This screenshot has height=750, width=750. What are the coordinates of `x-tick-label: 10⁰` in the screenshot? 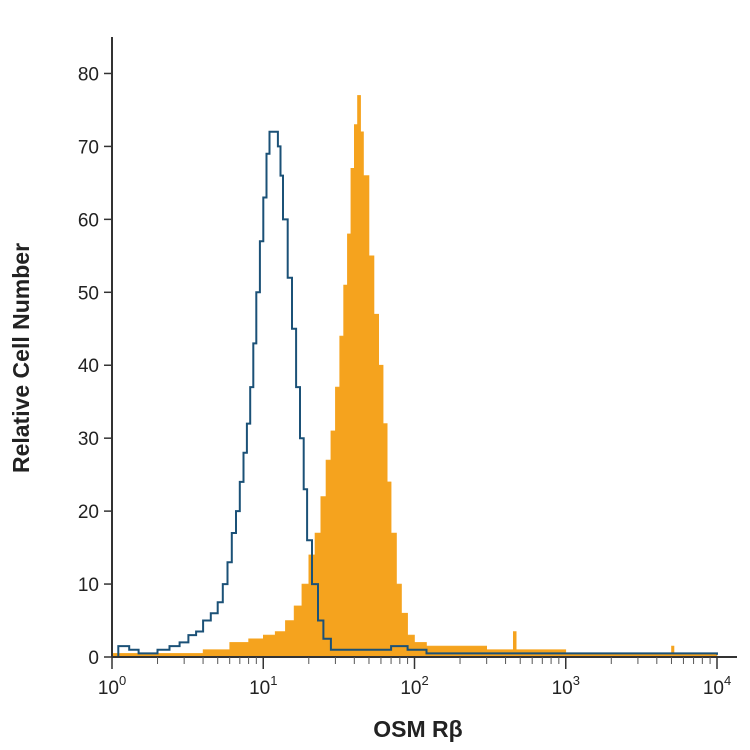 It's located at (112, 686).